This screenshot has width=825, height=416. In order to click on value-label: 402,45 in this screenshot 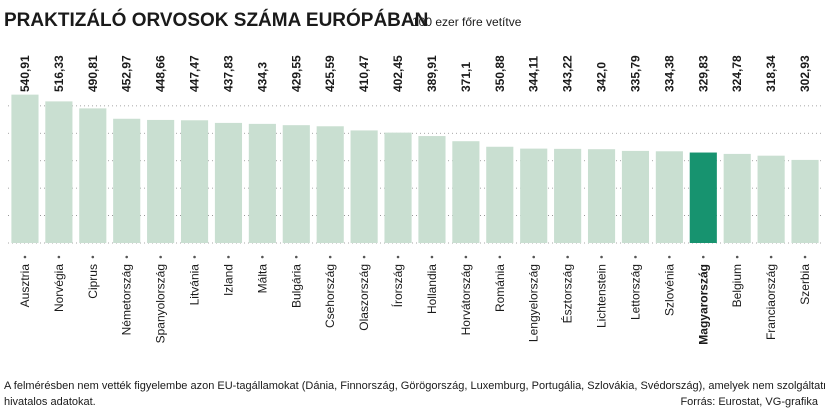, I will do `click(398, 73)`.